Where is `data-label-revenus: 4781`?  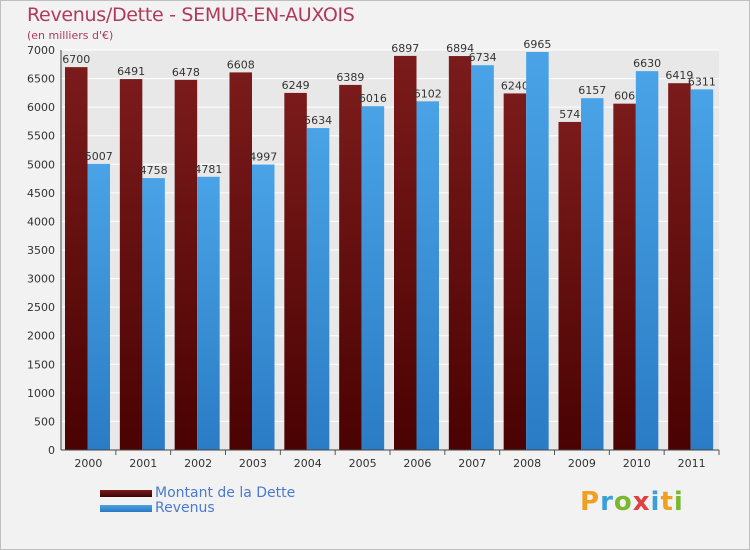
data-label-revenus: 4781 is located at coordinates (208, 169).